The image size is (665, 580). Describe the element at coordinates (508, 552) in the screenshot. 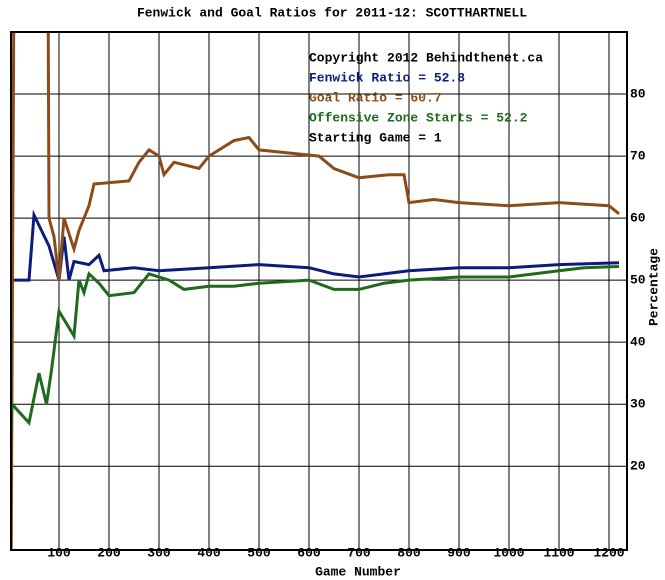

I see `x-tick-label: 1000` at that location.